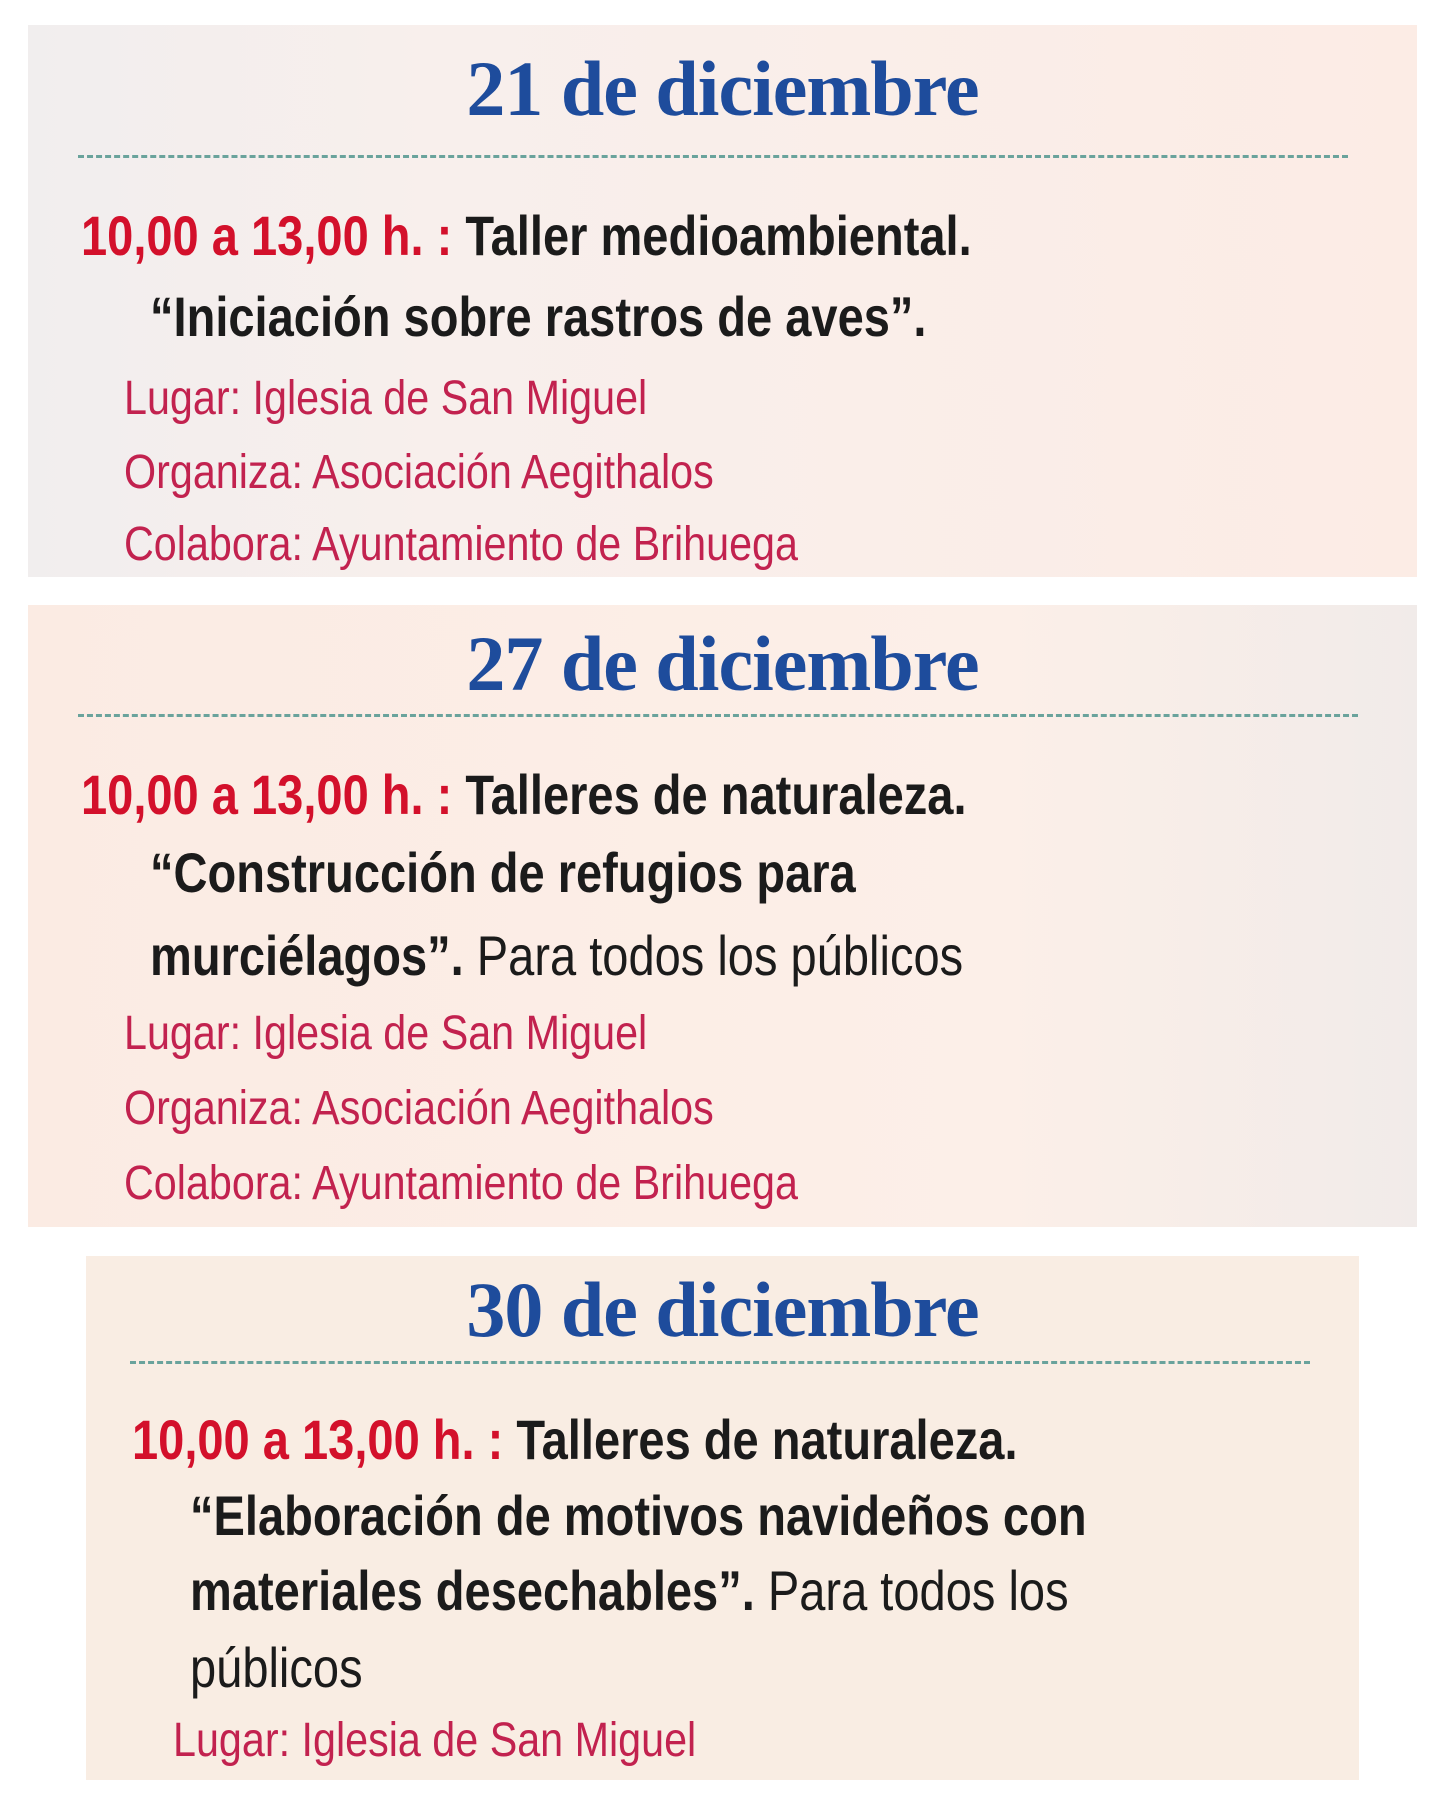  What do you see at coordinates (911, 1590) in the screenshot?
I see `event-audience: Para todos los` at bounding box center [911, 1590].